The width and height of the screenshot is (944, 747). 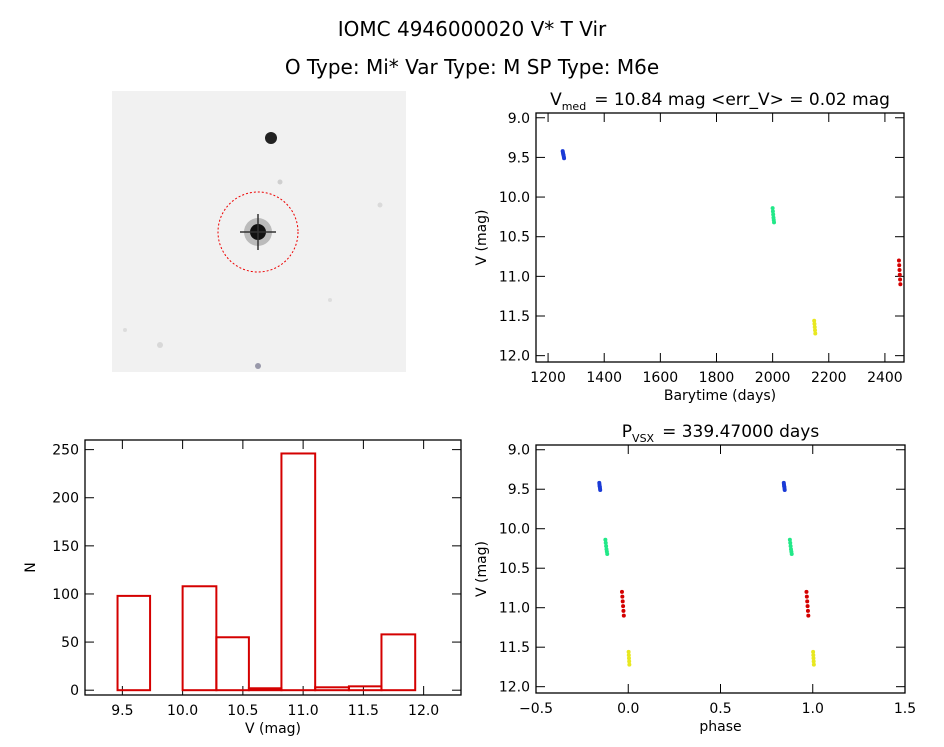 I want to click on y-tick-label: 100, so click(x=65, y=595).